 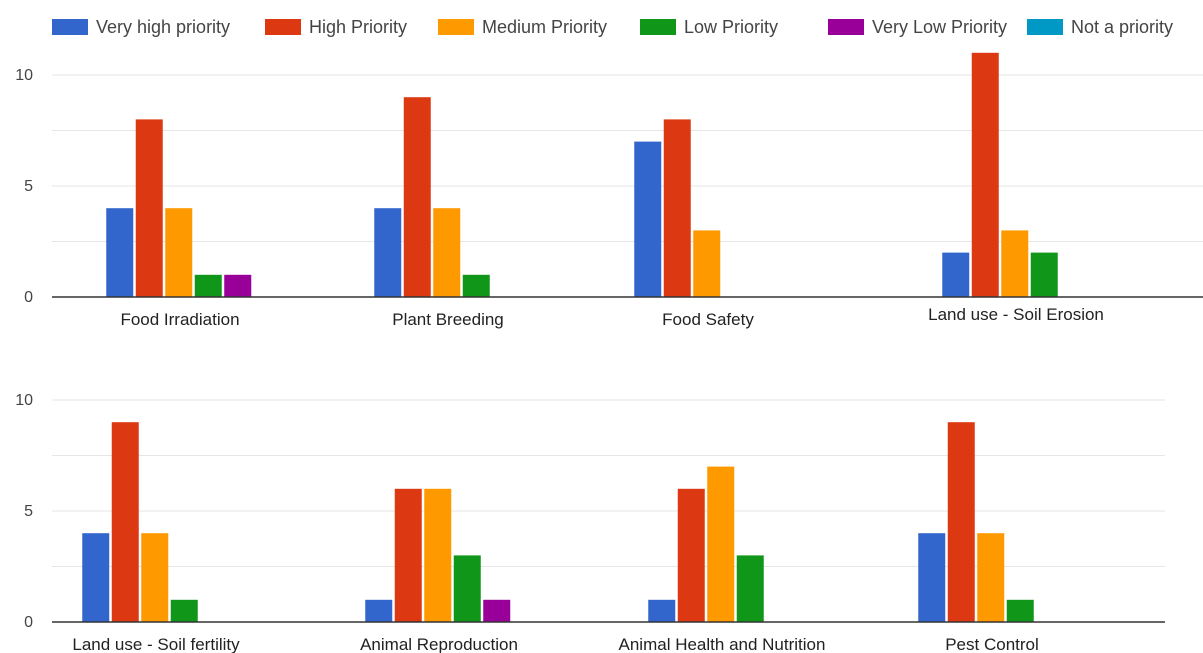 I want to click on legend-item: Very Low Priority, so click(x=917, y=27).